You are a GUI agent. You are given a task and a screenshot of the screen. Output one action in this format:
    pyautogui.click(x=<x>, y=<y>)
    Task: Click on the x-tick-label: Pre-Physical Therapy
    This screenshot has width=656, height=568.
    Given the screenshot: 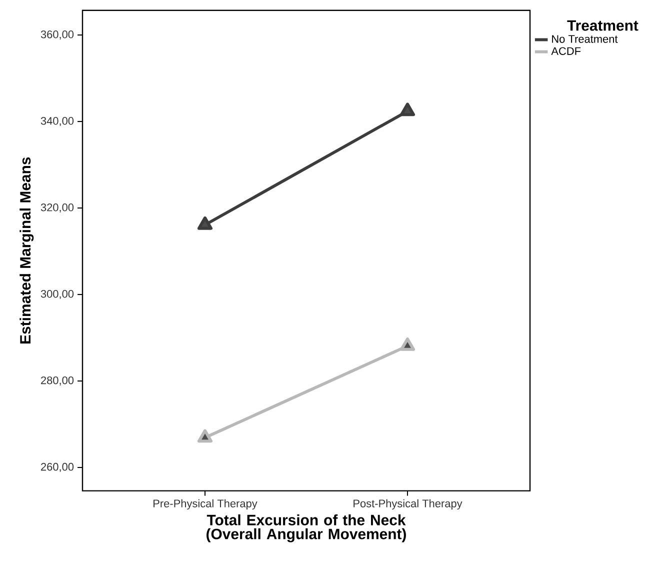 What is the action you would take?
    pyautogui.click(x=206, y=504)
    